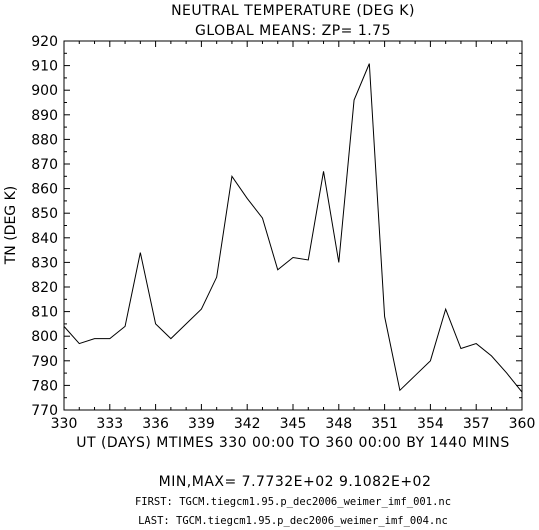 The image size is (539, 530). Describe the element at coordinates (155, 424) in the screenshot. I see `x-tick-label: 336` at that location.